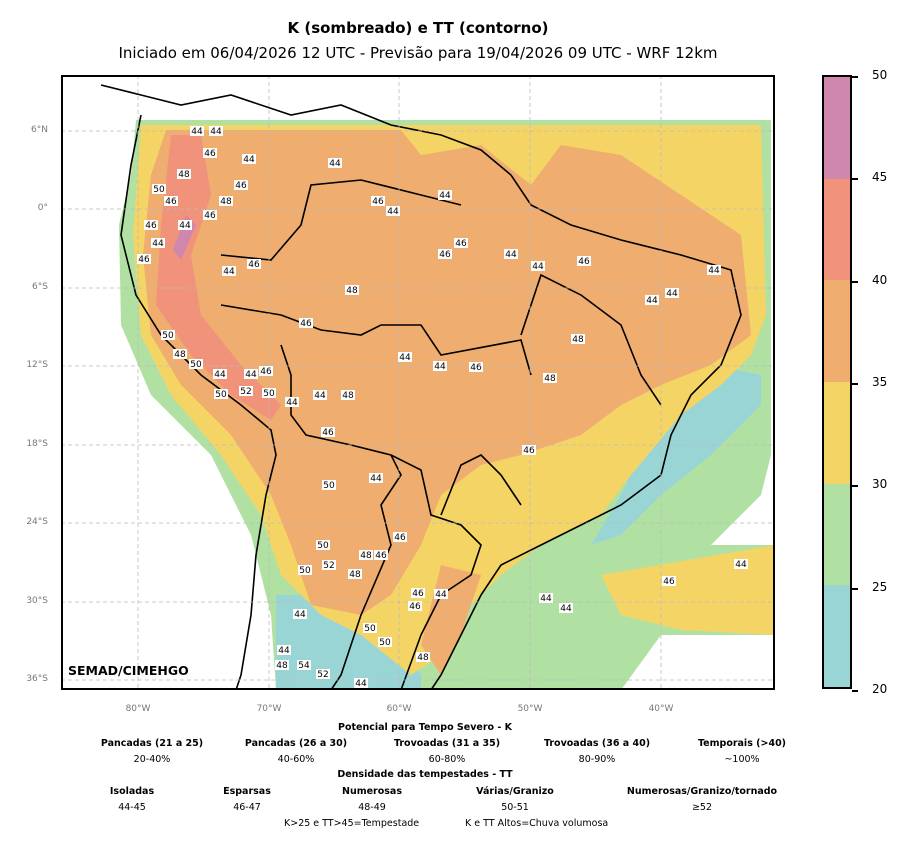 This screenshot has height=849, width=909. Describe the element at coordinates (597, 743) in the screenshot. I see `k-legend-label: Trovoadas (36 a 40)` at that location.